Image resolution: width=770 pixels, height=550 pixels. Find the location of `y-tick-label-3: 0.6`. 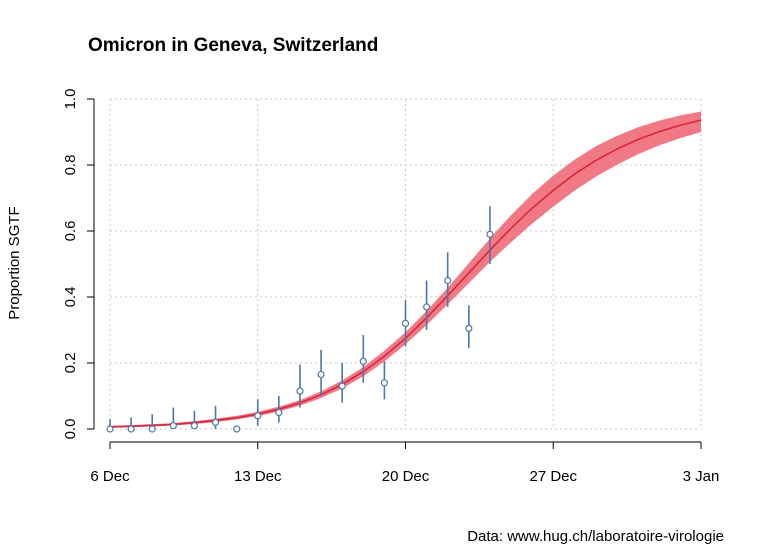

y-tick-label-3: 0.6 is located at coordinates (70, 231).